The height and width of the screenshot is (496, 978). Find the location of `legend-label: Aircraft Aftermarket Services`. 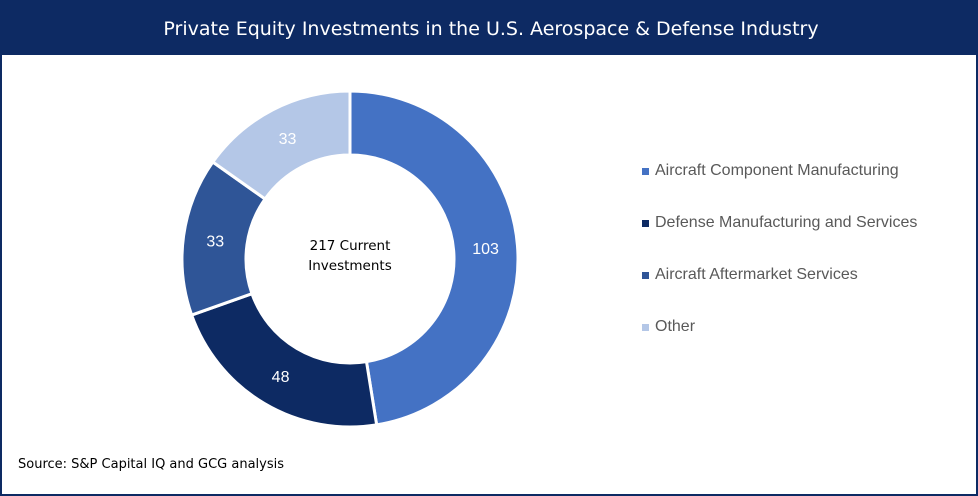

legend-label: Aircraft Aftermarket Services is located at coordinates (756, 274).